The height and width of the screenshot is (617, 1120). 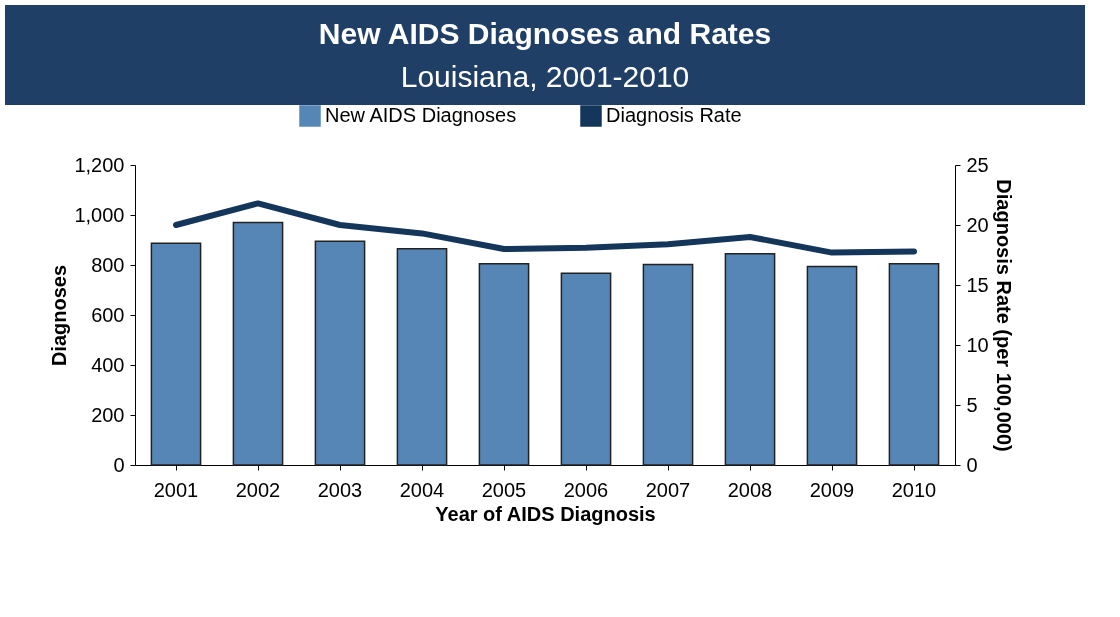 I want to click on x-tick-label: 2003, so click(x=340, y=489).